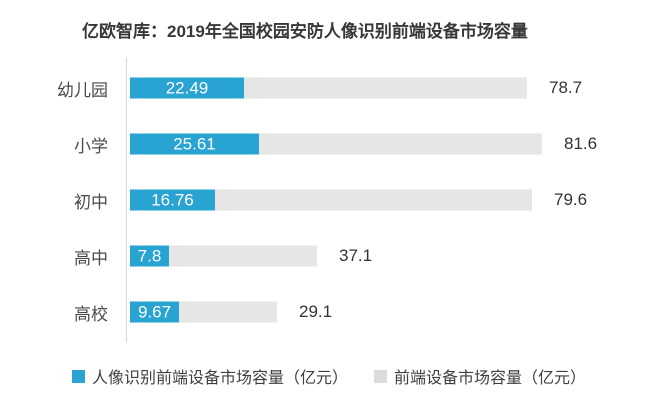  Describe the element at coordinates (490, 378) in the screenshot. I see `legend-label-total-market: 前端设备市场容量（亿元）` at that location.